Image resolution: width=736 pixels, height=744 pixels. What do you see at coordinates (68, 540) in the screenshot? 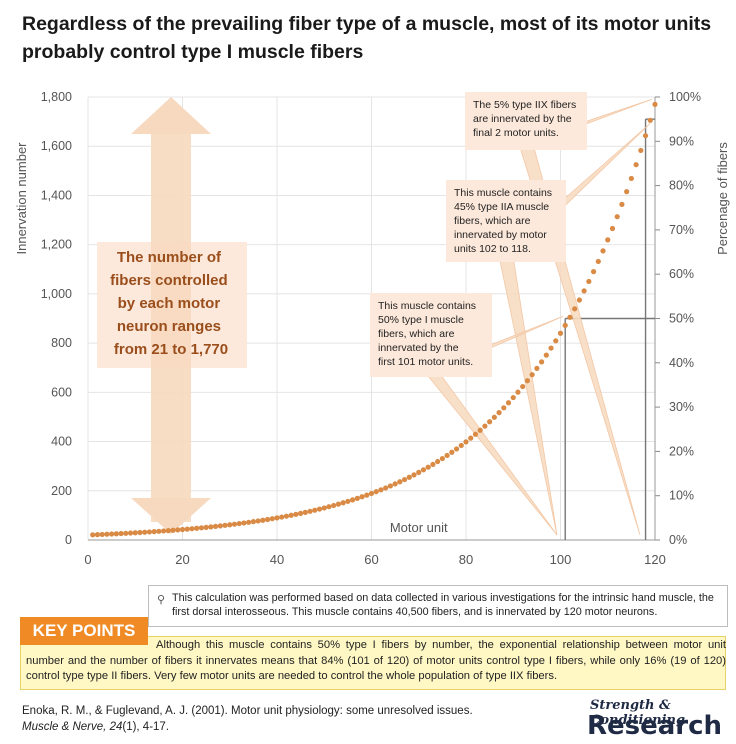
I see `y-tick-label: 0` at bounding box center [68, 540].